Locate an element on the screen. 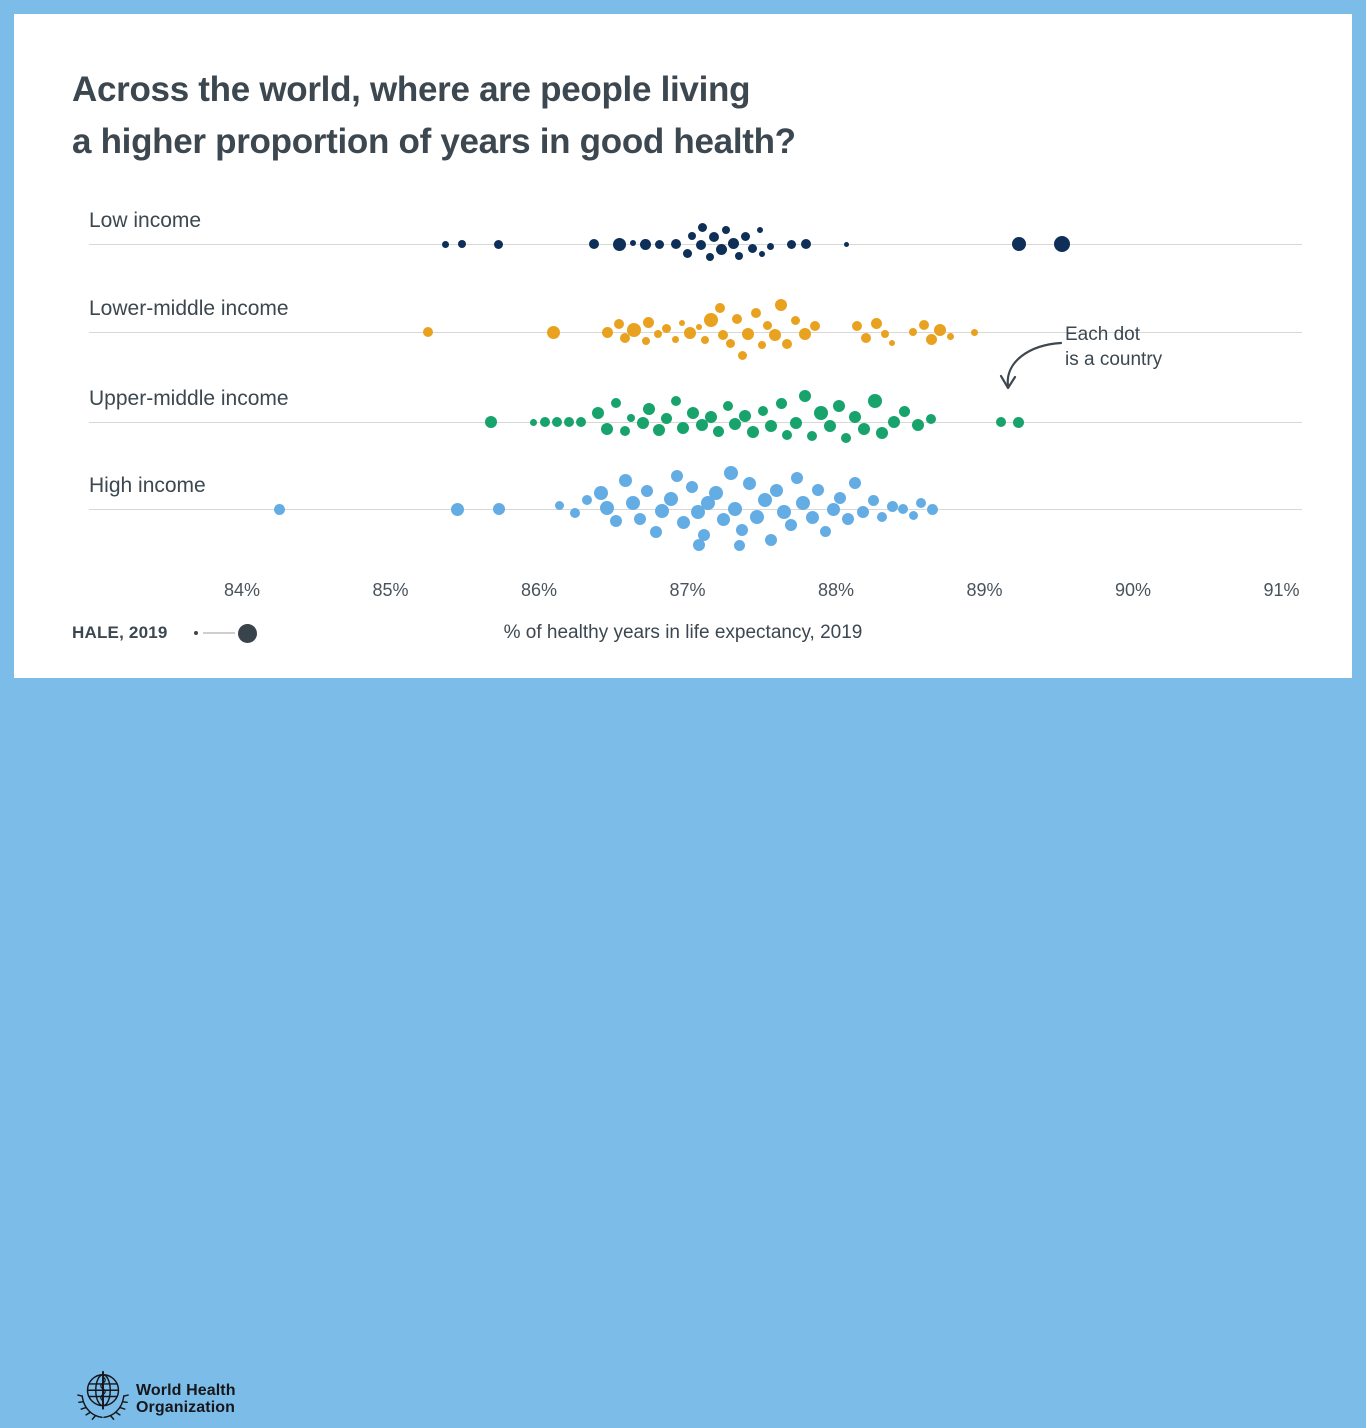 The image size is (1366, 1428). who-wordmark: World Health Organization is located at coordinates (186, 1399).